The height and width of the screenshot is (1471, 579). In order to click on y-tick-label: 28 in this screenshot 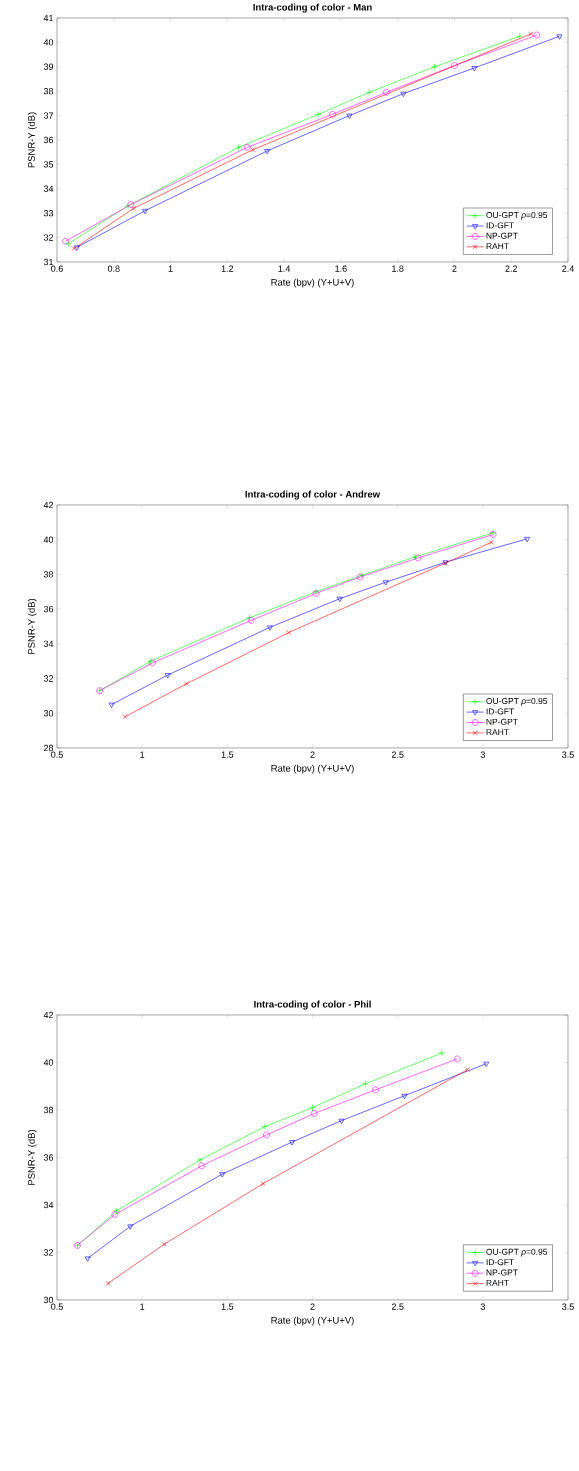, I will do `click(48, 748)`.